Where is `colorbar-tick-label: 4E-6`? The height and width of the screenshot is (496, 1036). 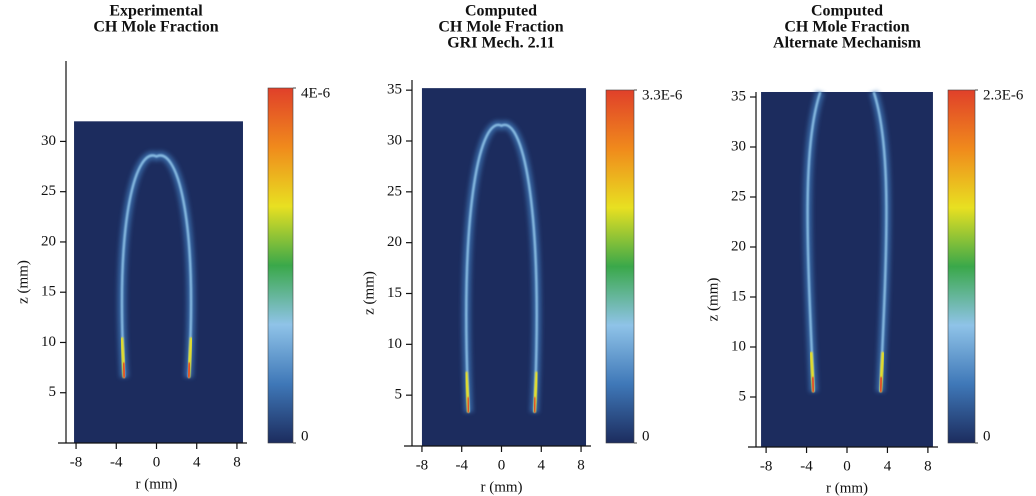 colorbar-tick-label: 4E-6 is located at coordinates (316, 93).